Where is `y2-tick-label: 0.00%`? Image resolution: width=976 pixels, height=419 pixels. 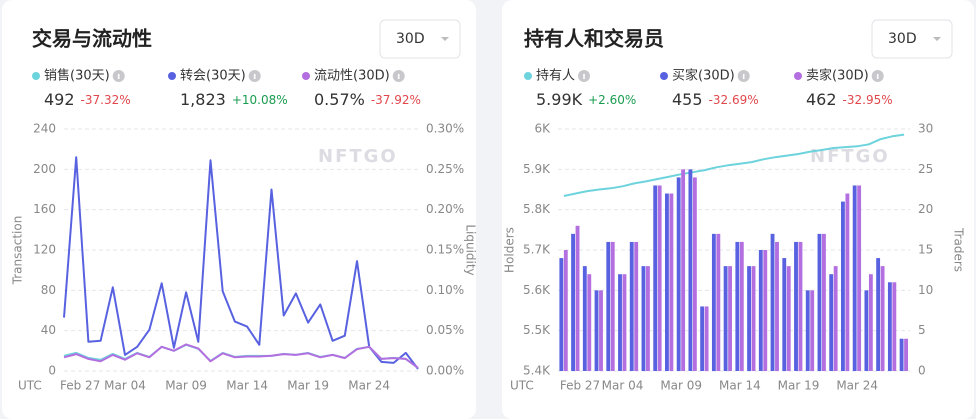
y2-tick-label: 0.00% is located at coordinates (445, 371).